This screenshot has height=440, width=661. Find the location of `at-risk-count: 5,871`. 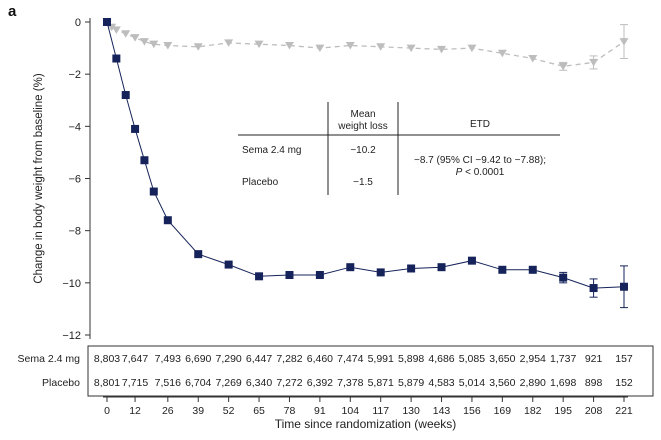

at-risk-count: 5,871 is located at coordinates (381, 383).